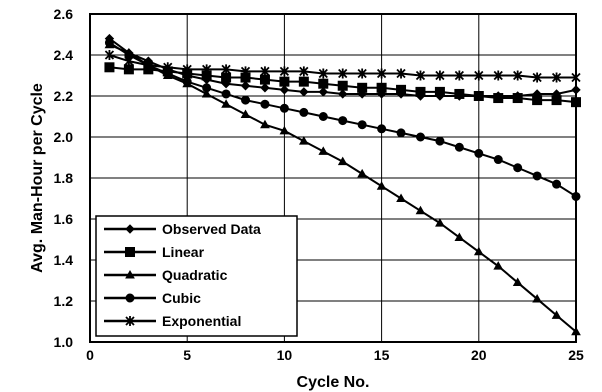  Describe the element at coordinates (576, 355) in the screenshot. I see `x-tick-label: 25` at that location.